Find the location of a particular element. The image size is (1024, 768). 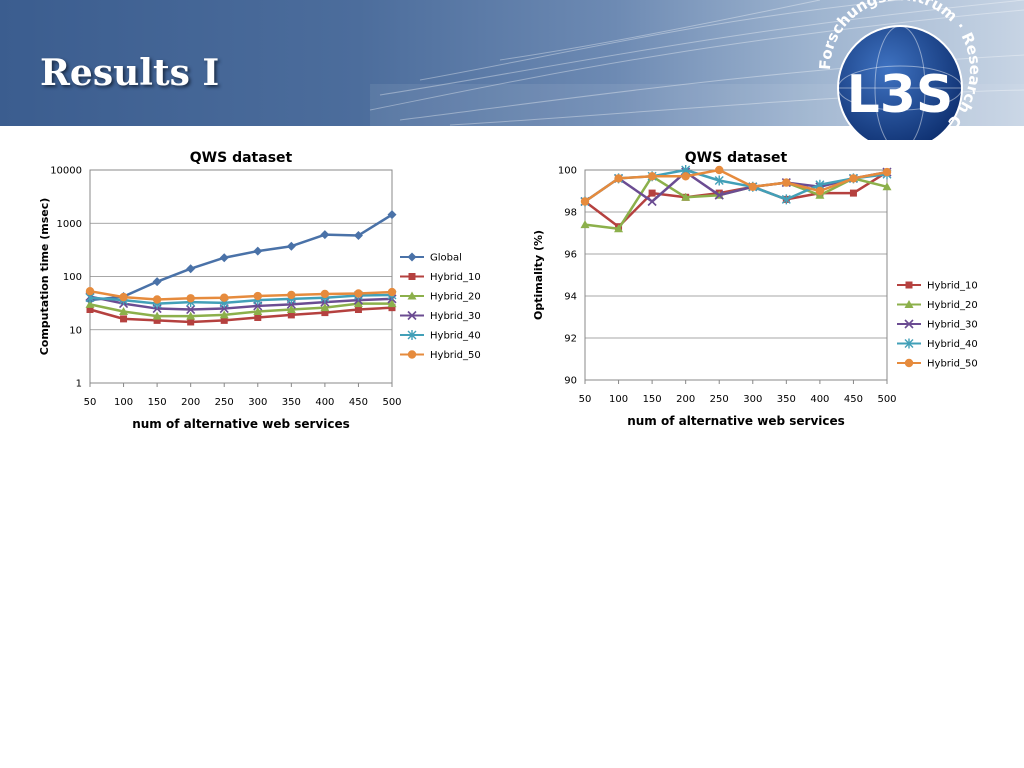

legend-entry: Hybrid_10 is located at coordinates (937, 286).